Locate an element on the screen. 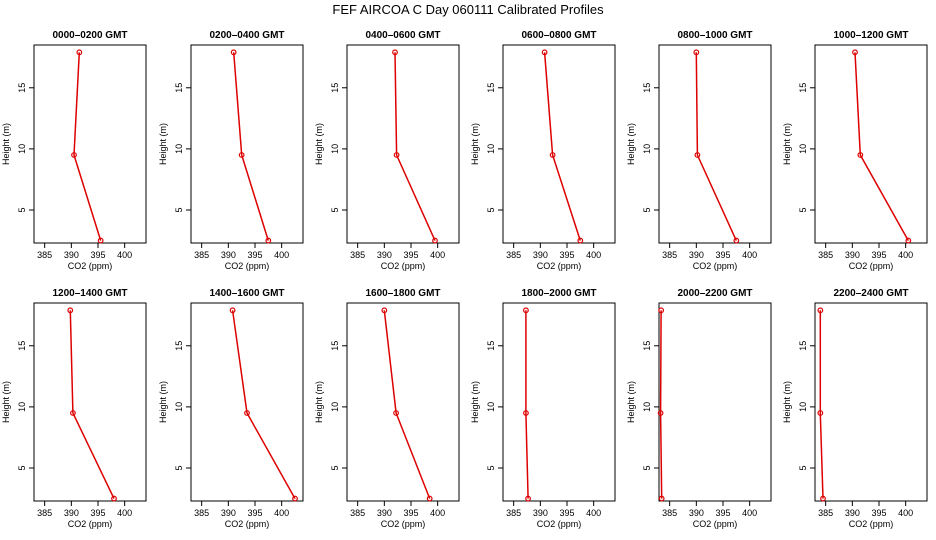 This screenshot has height=540, width=936. panel-title: 0600–0800 GMT is located at coordinates (558, 35).